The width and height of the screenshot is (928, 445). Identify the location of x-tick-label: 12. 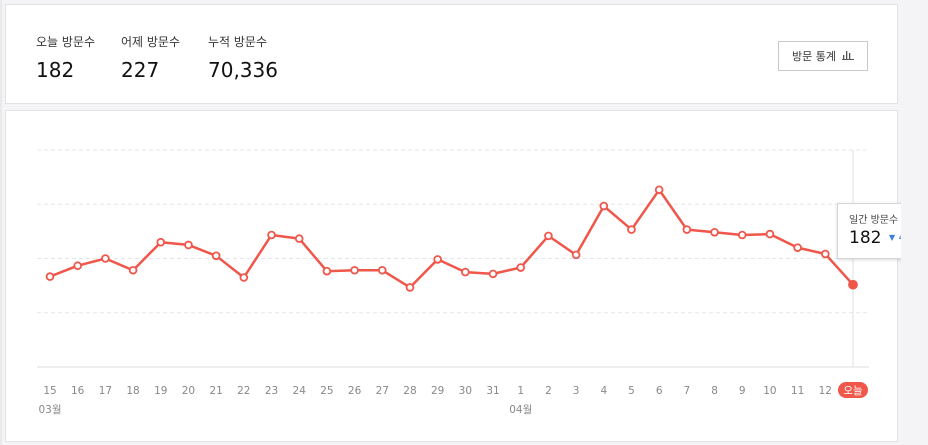
(825, 391).